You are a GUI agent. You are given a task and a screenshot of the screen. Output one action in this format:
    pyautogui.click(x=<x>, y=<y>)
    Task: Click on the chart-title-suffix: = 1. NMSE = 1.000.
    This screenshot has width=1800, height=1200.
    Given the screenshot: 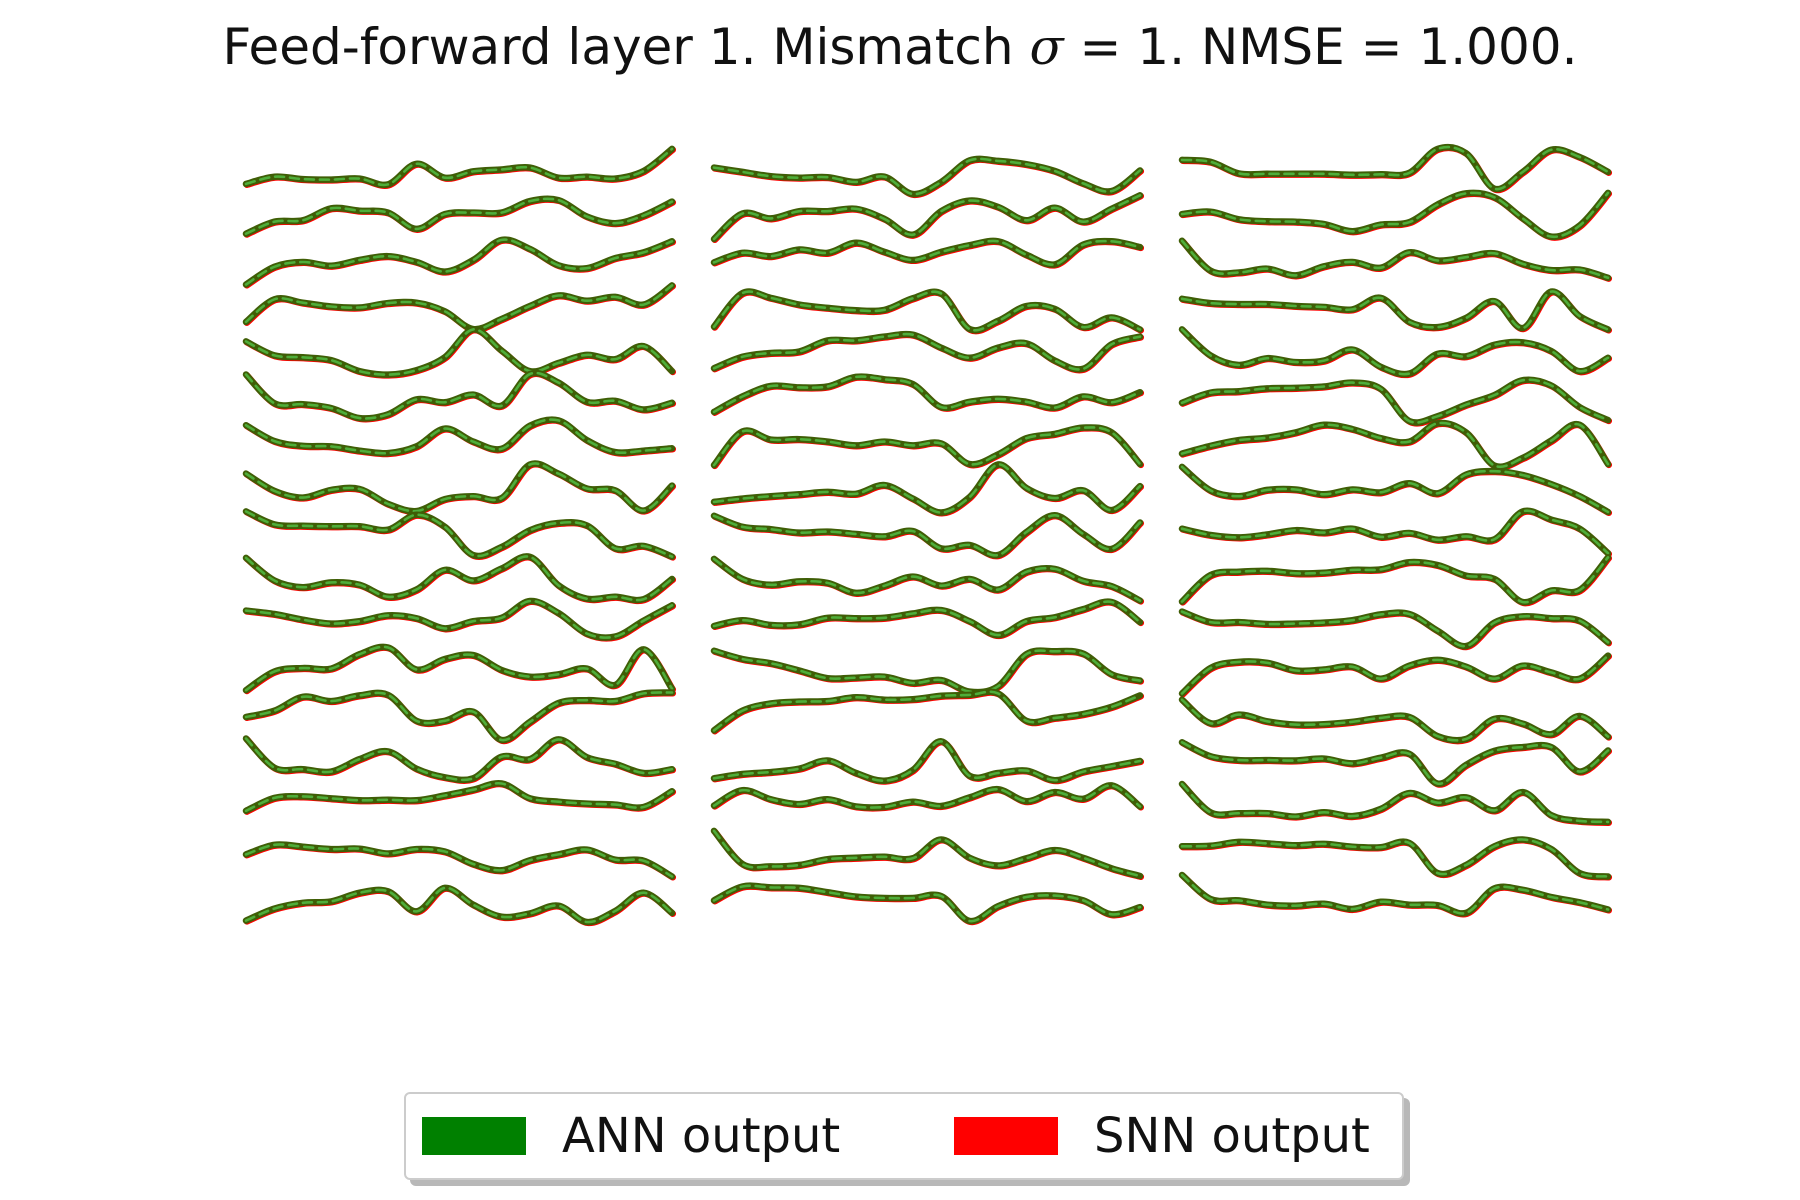 What is the action you would take?
    pyautogui.click(x=1320, y=47)
    